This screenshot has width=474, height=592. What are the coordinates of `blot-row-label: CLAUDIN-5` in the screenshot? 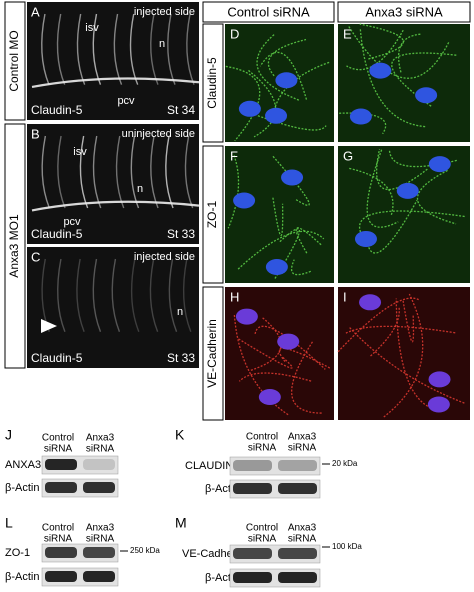 It's located at (214, 466).